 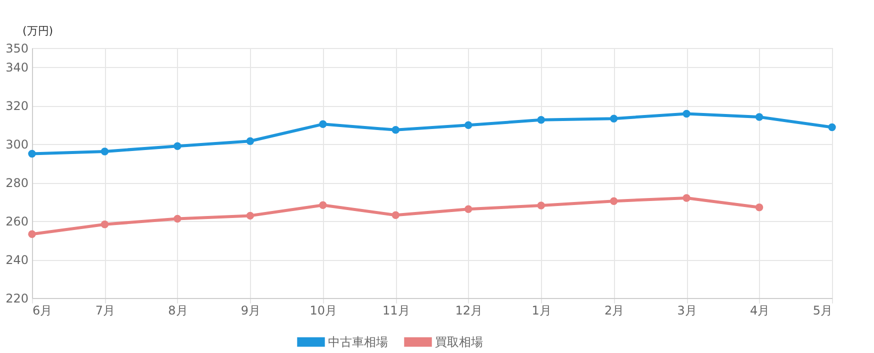 What do you see at coordinates (178, 311) in the screenshot?
I see `x-tick-label: 8月` at bounding box center [178, 311].